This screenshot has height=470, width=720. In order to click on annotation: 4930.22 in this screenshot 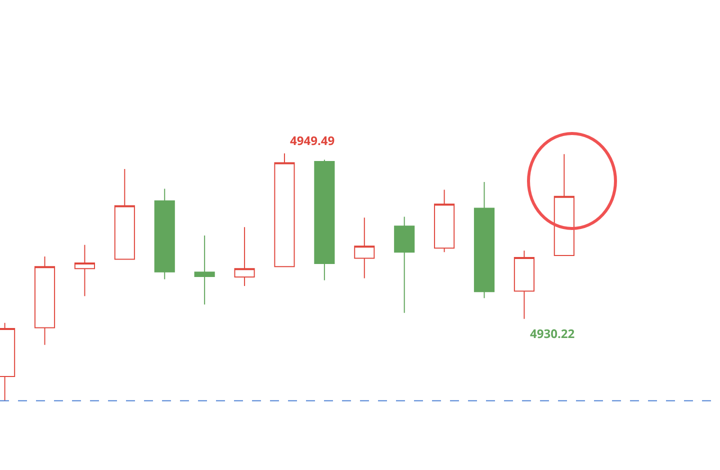, I will do `click(552, 333)`.